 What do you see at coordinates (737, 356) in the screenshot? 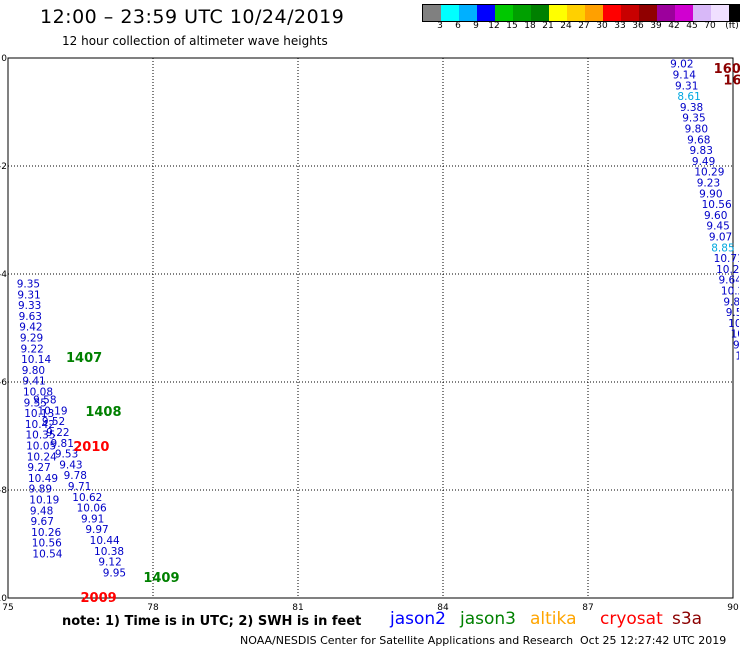
I see `wave-height-value: 10` at bounding box center [737, 356].